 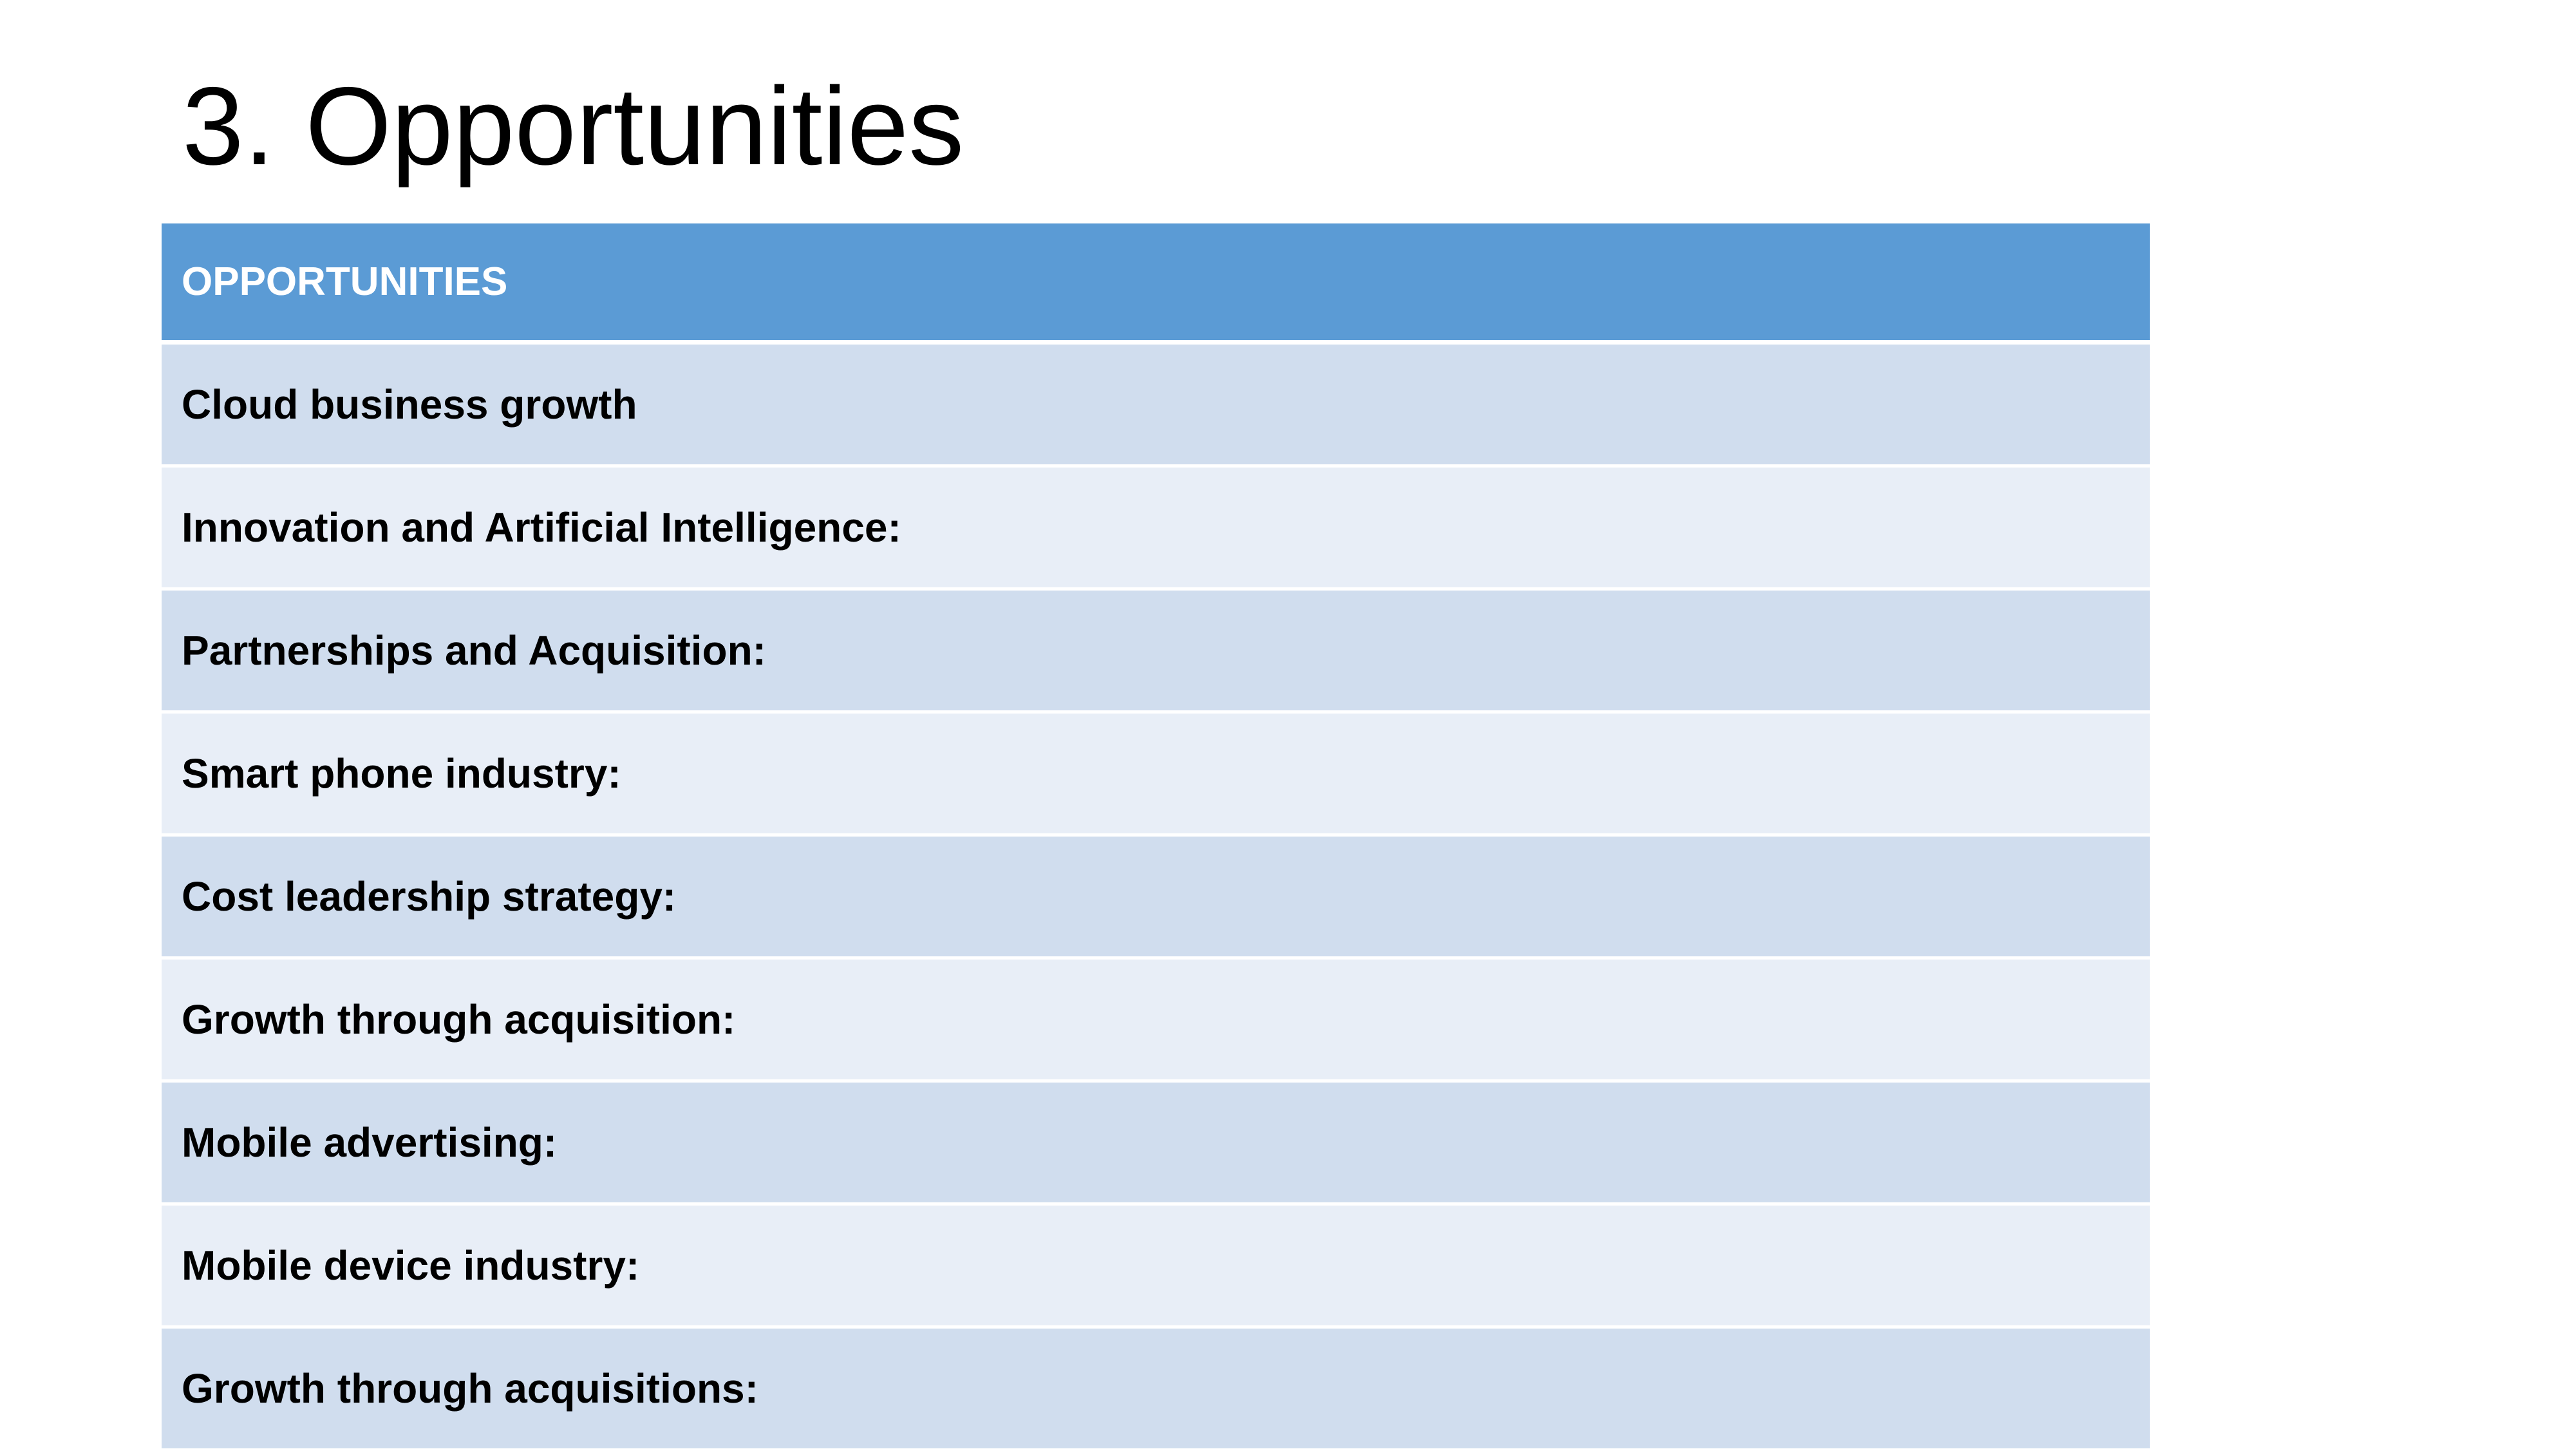 What do you see at coordinates (1156, 404) in the screenshot?
I see `table-row: Cloud business growth` at bounding box center [1156, 404].